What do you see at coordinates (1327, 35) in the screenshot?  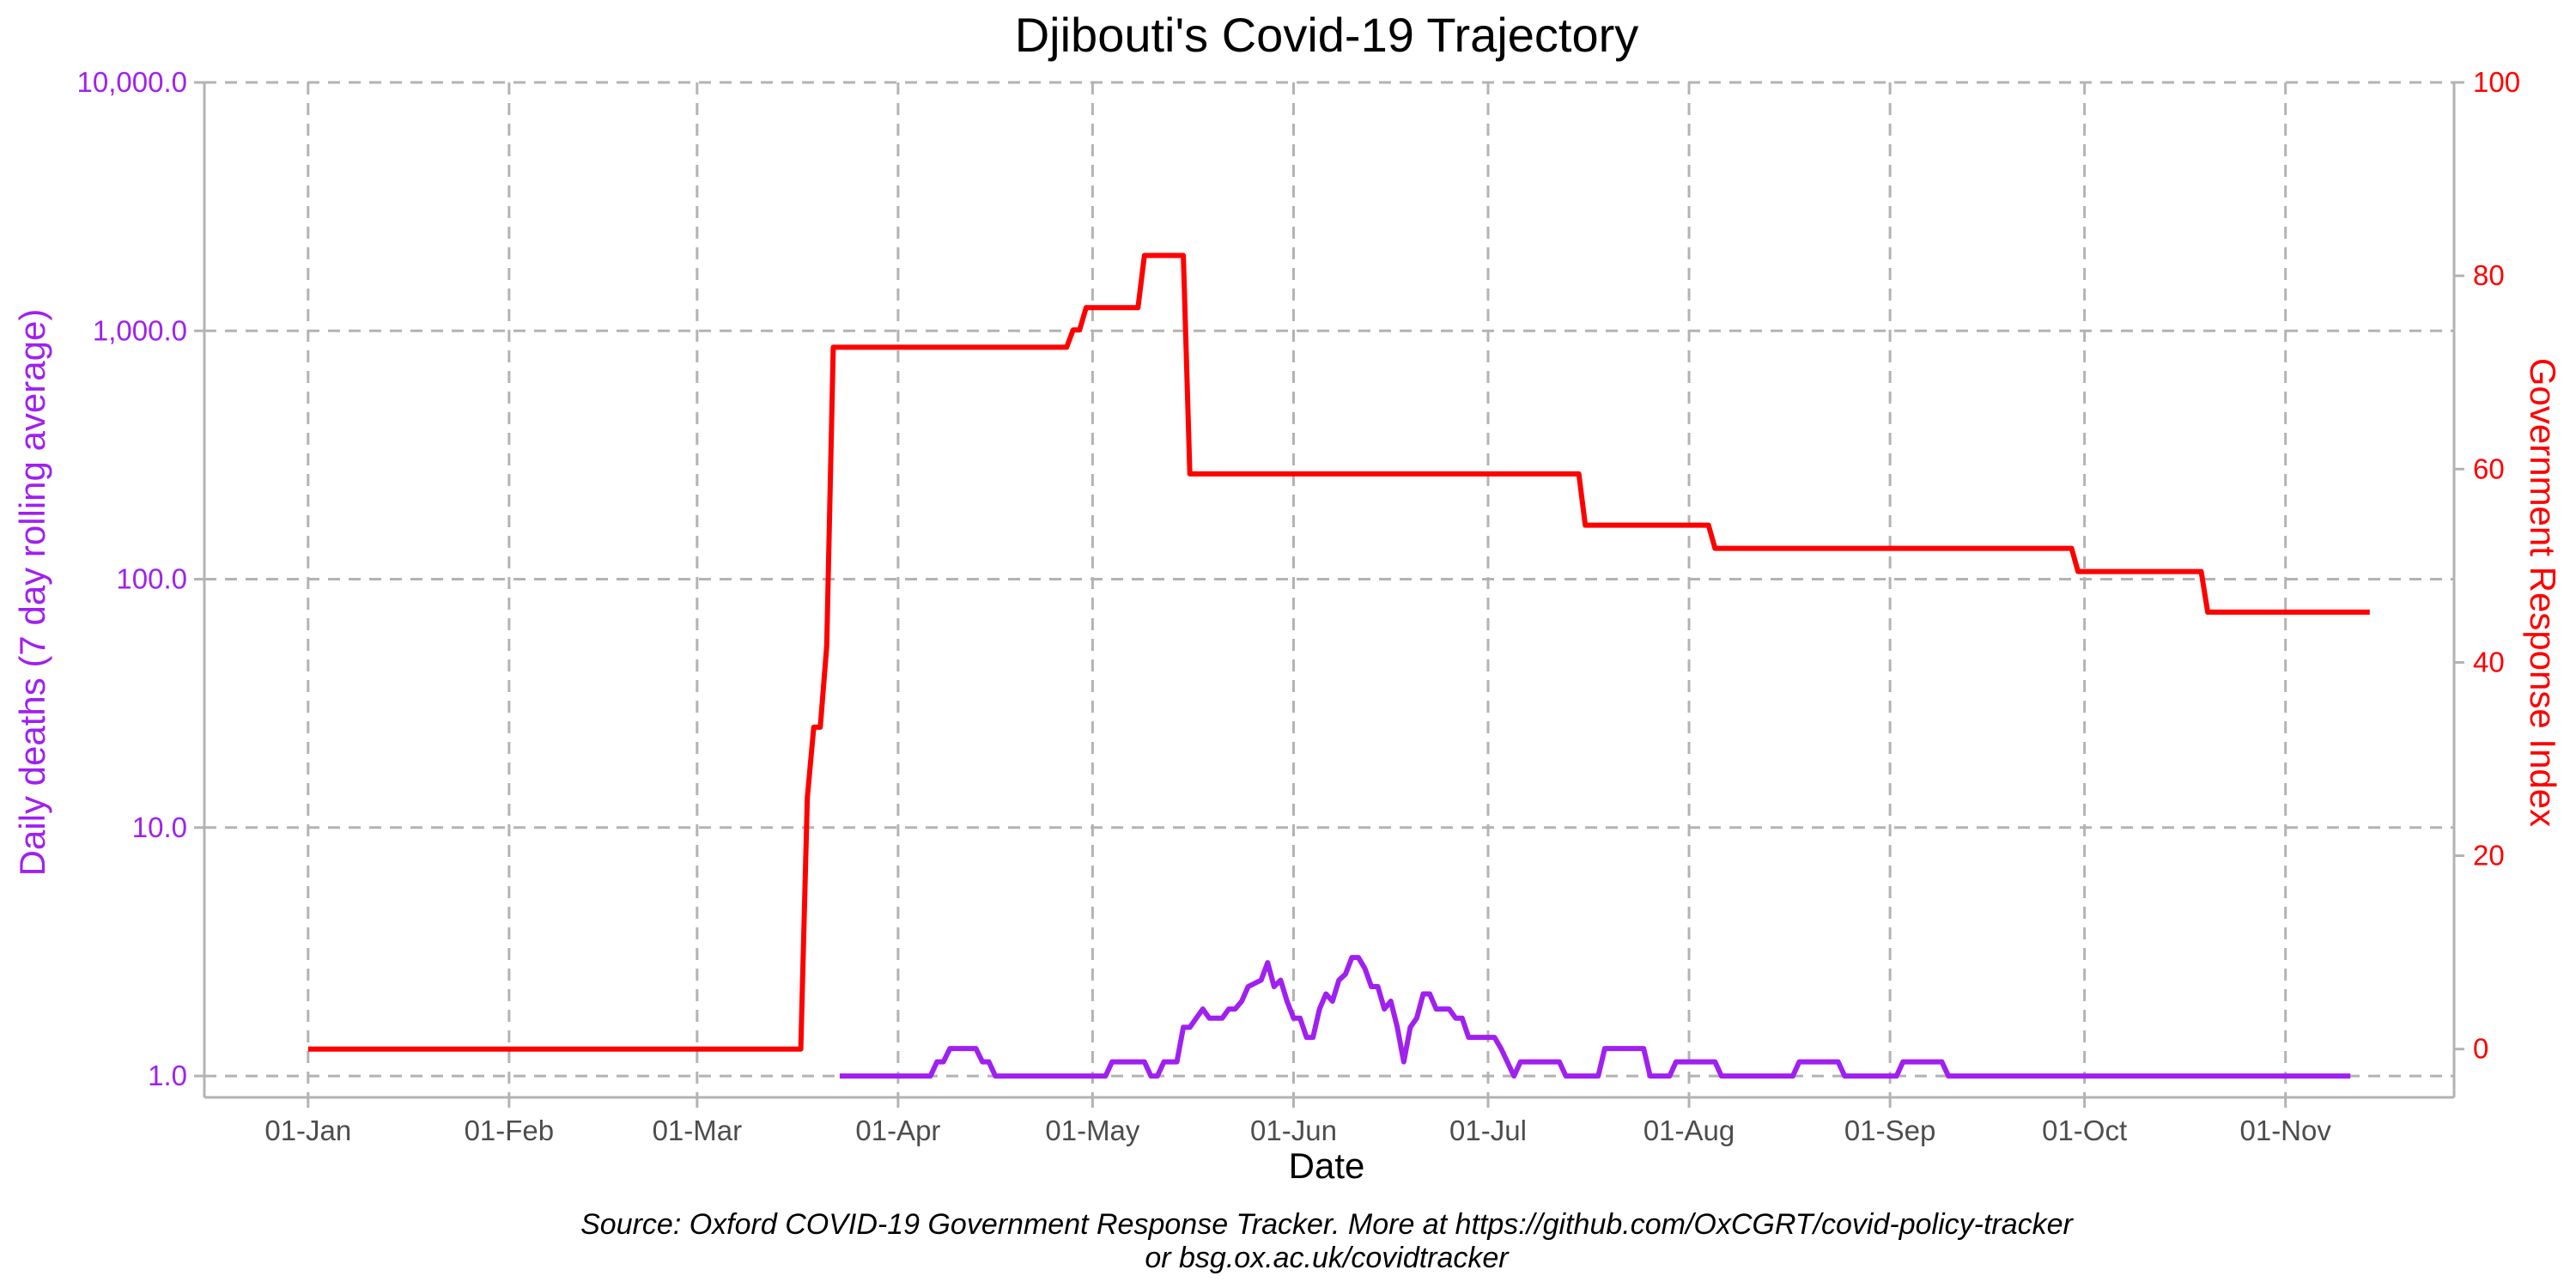 I see `chart-title: Djibouti's Covid-19 Trajectory` at bounding box center [1327, 35].